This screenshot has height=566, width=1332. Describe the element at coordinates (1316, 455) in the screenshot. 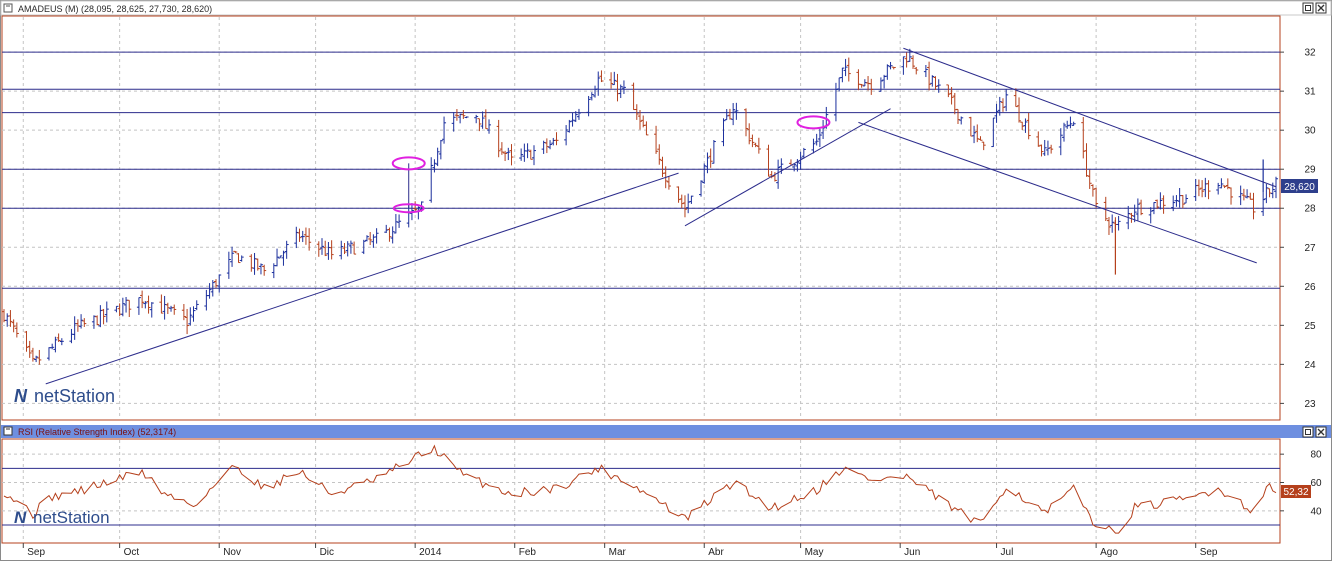

I see `rsi-y-tick-label: 80` at that location.